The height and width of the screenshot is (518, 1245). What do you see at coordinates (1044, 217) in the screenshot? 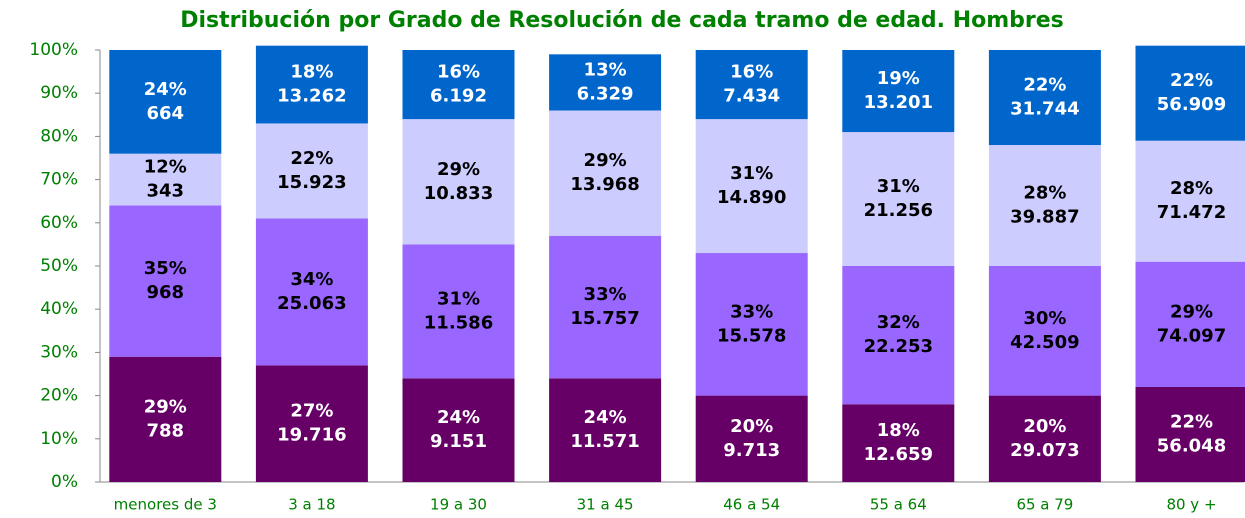
I see `count-label: 39.887` at bounding box center [1044, 217].